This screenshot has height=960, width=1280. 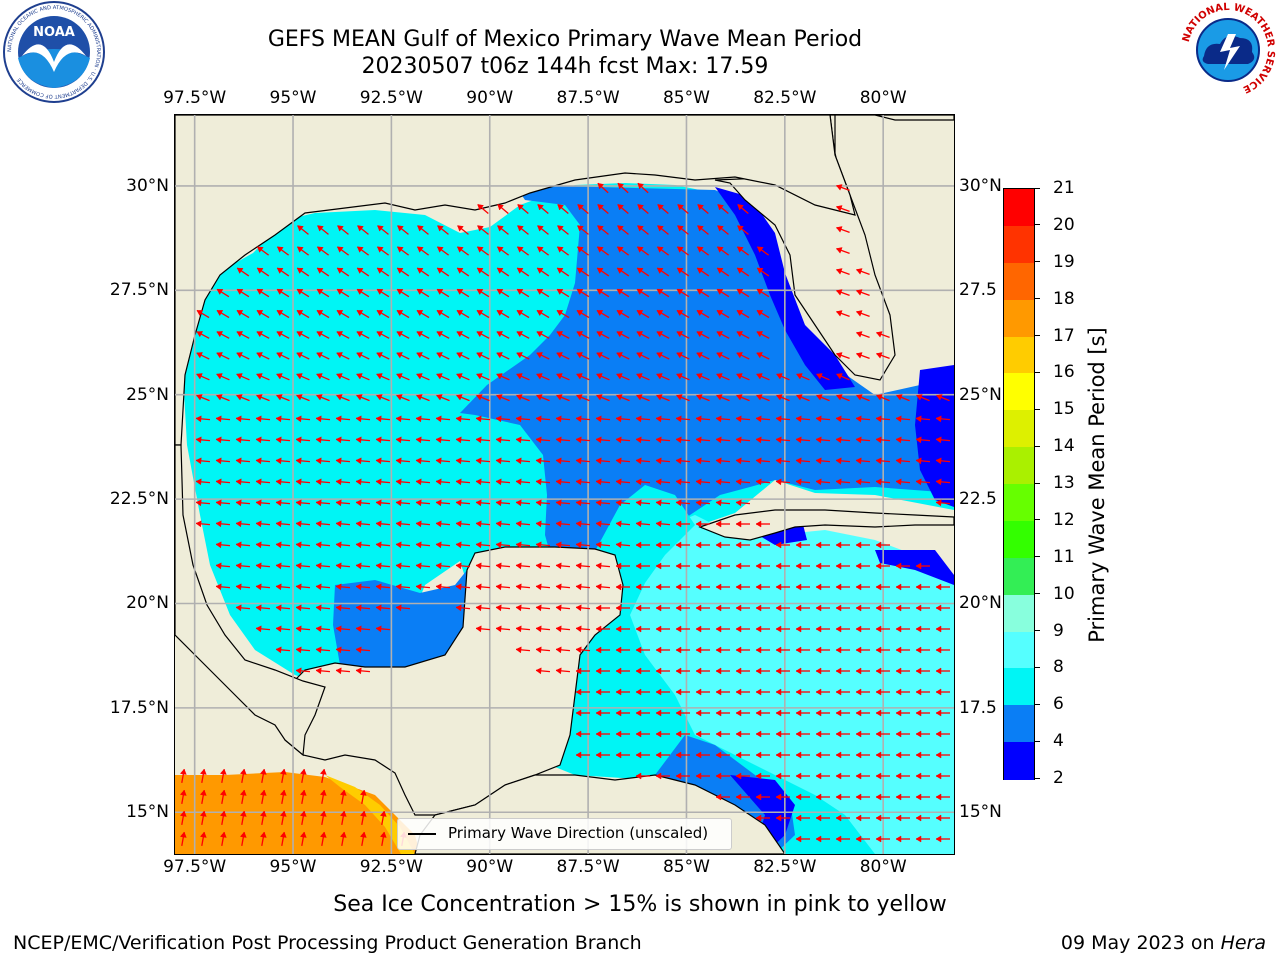 What do you see at coordinates (195, 98) in the screenshot?
I see `lon-tick-top: 97.5°W` at bounding box center [195, 98].